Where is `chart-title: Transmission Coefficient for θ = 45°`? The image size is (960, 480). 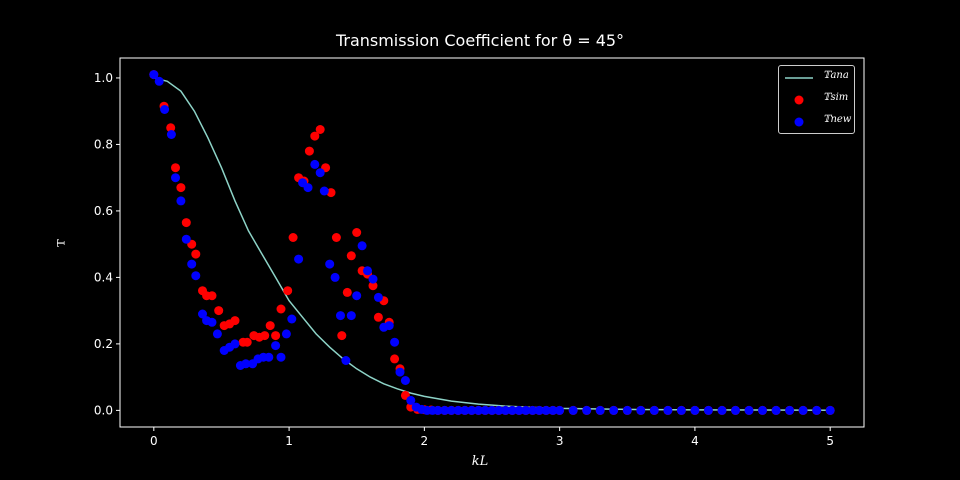
chart-title: Transmission Coefficient for θ = 45° is located at coordinates (480, 40).